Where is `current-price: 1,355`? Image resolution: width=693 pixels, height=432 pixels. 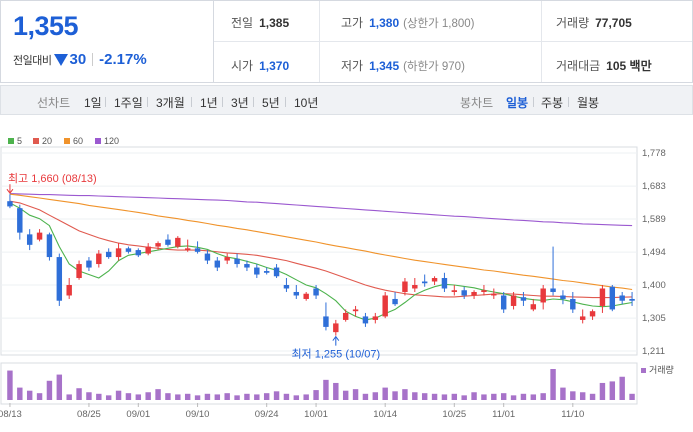
current-price: 1,355 is located at coordinates (46, 26).